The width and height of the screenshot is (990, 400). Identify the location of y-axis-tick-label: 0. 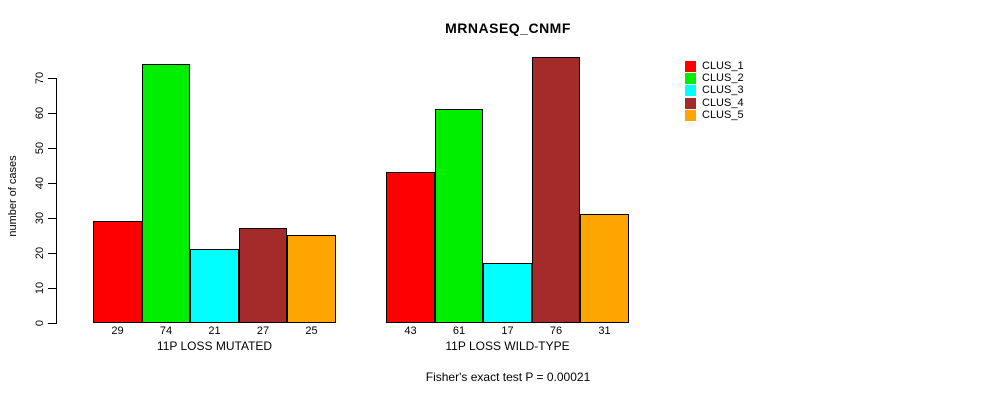
(40, 323).